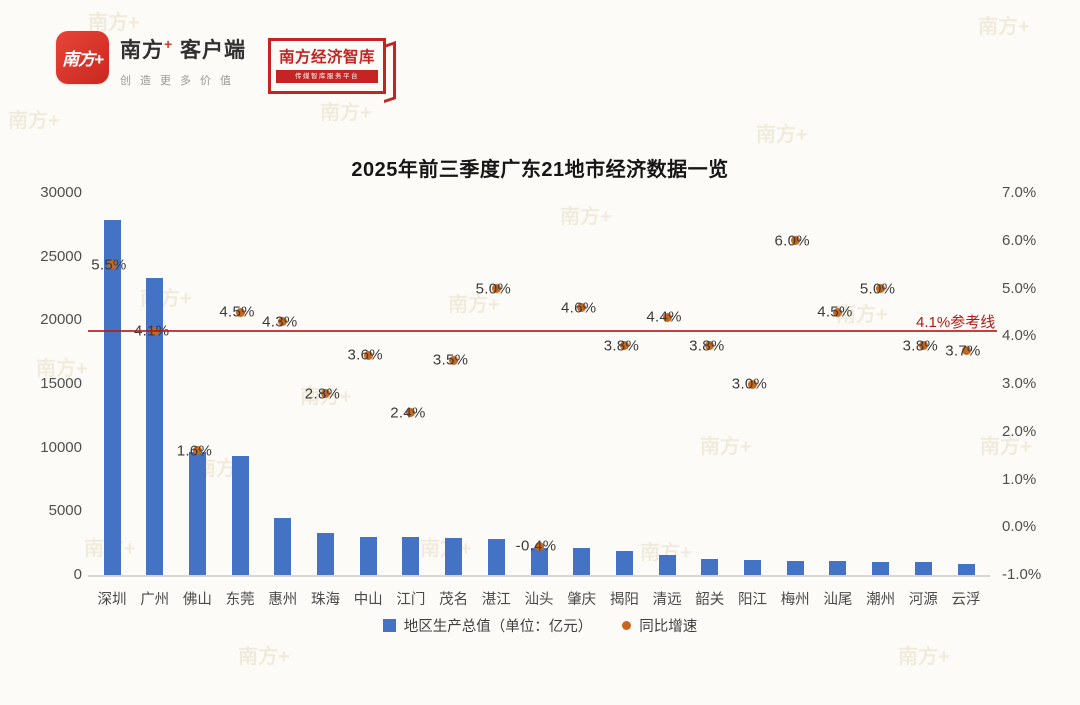  Describe the element at coordinates (326, 57) in the screenshot. I see `thinktank-logo-title: 南方经济智库` at that location.